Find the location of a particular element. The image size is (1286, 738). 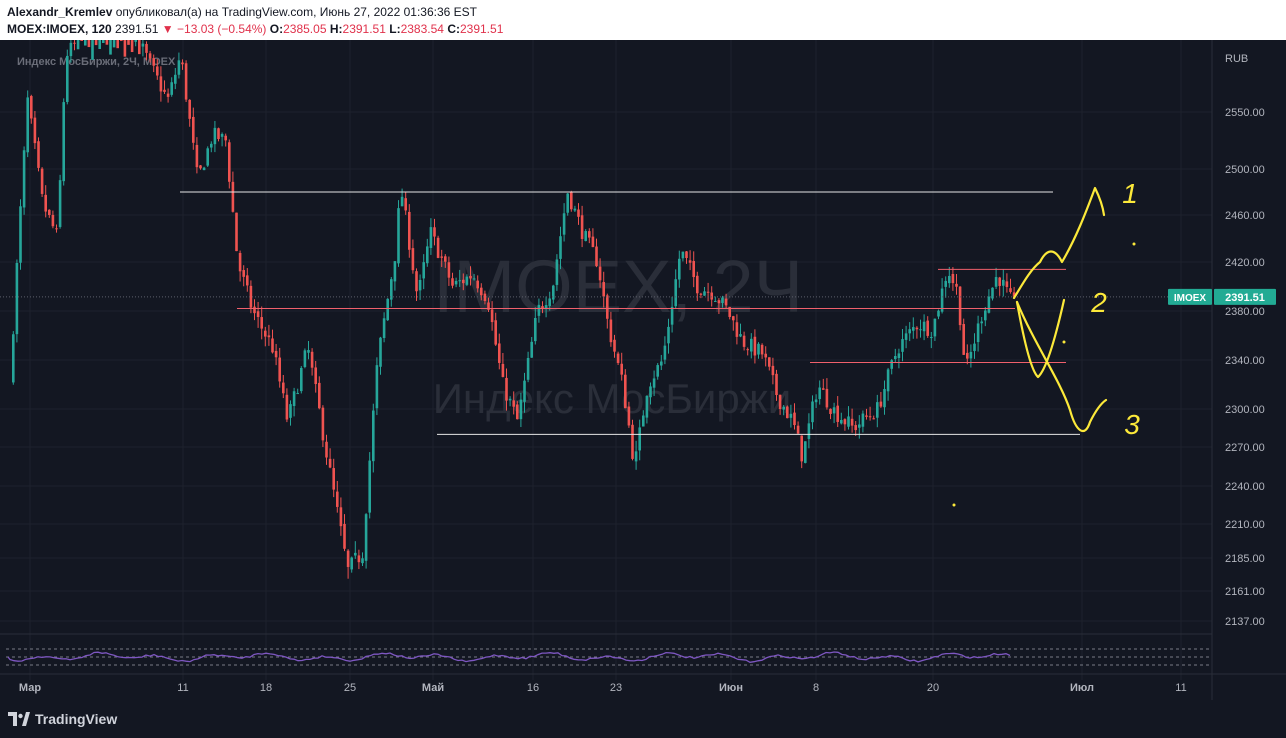

price-tick-label: 2420.00 is located at coordinates (1245, 263).